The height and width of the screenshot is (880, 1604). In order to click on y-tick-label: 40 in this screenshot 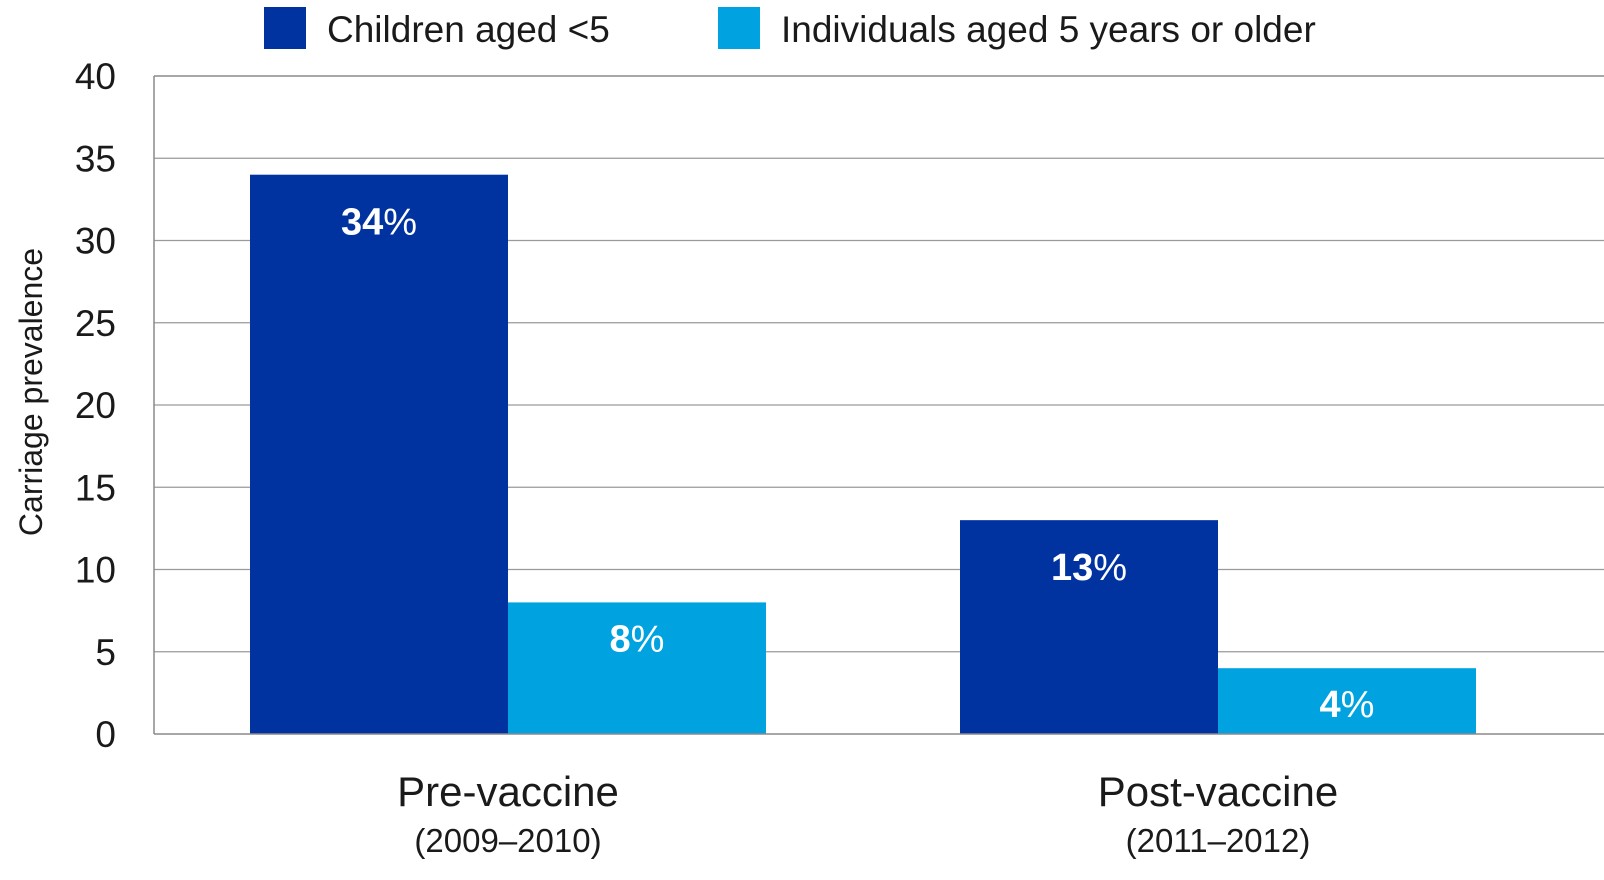, I will do `click(95, 76)`.